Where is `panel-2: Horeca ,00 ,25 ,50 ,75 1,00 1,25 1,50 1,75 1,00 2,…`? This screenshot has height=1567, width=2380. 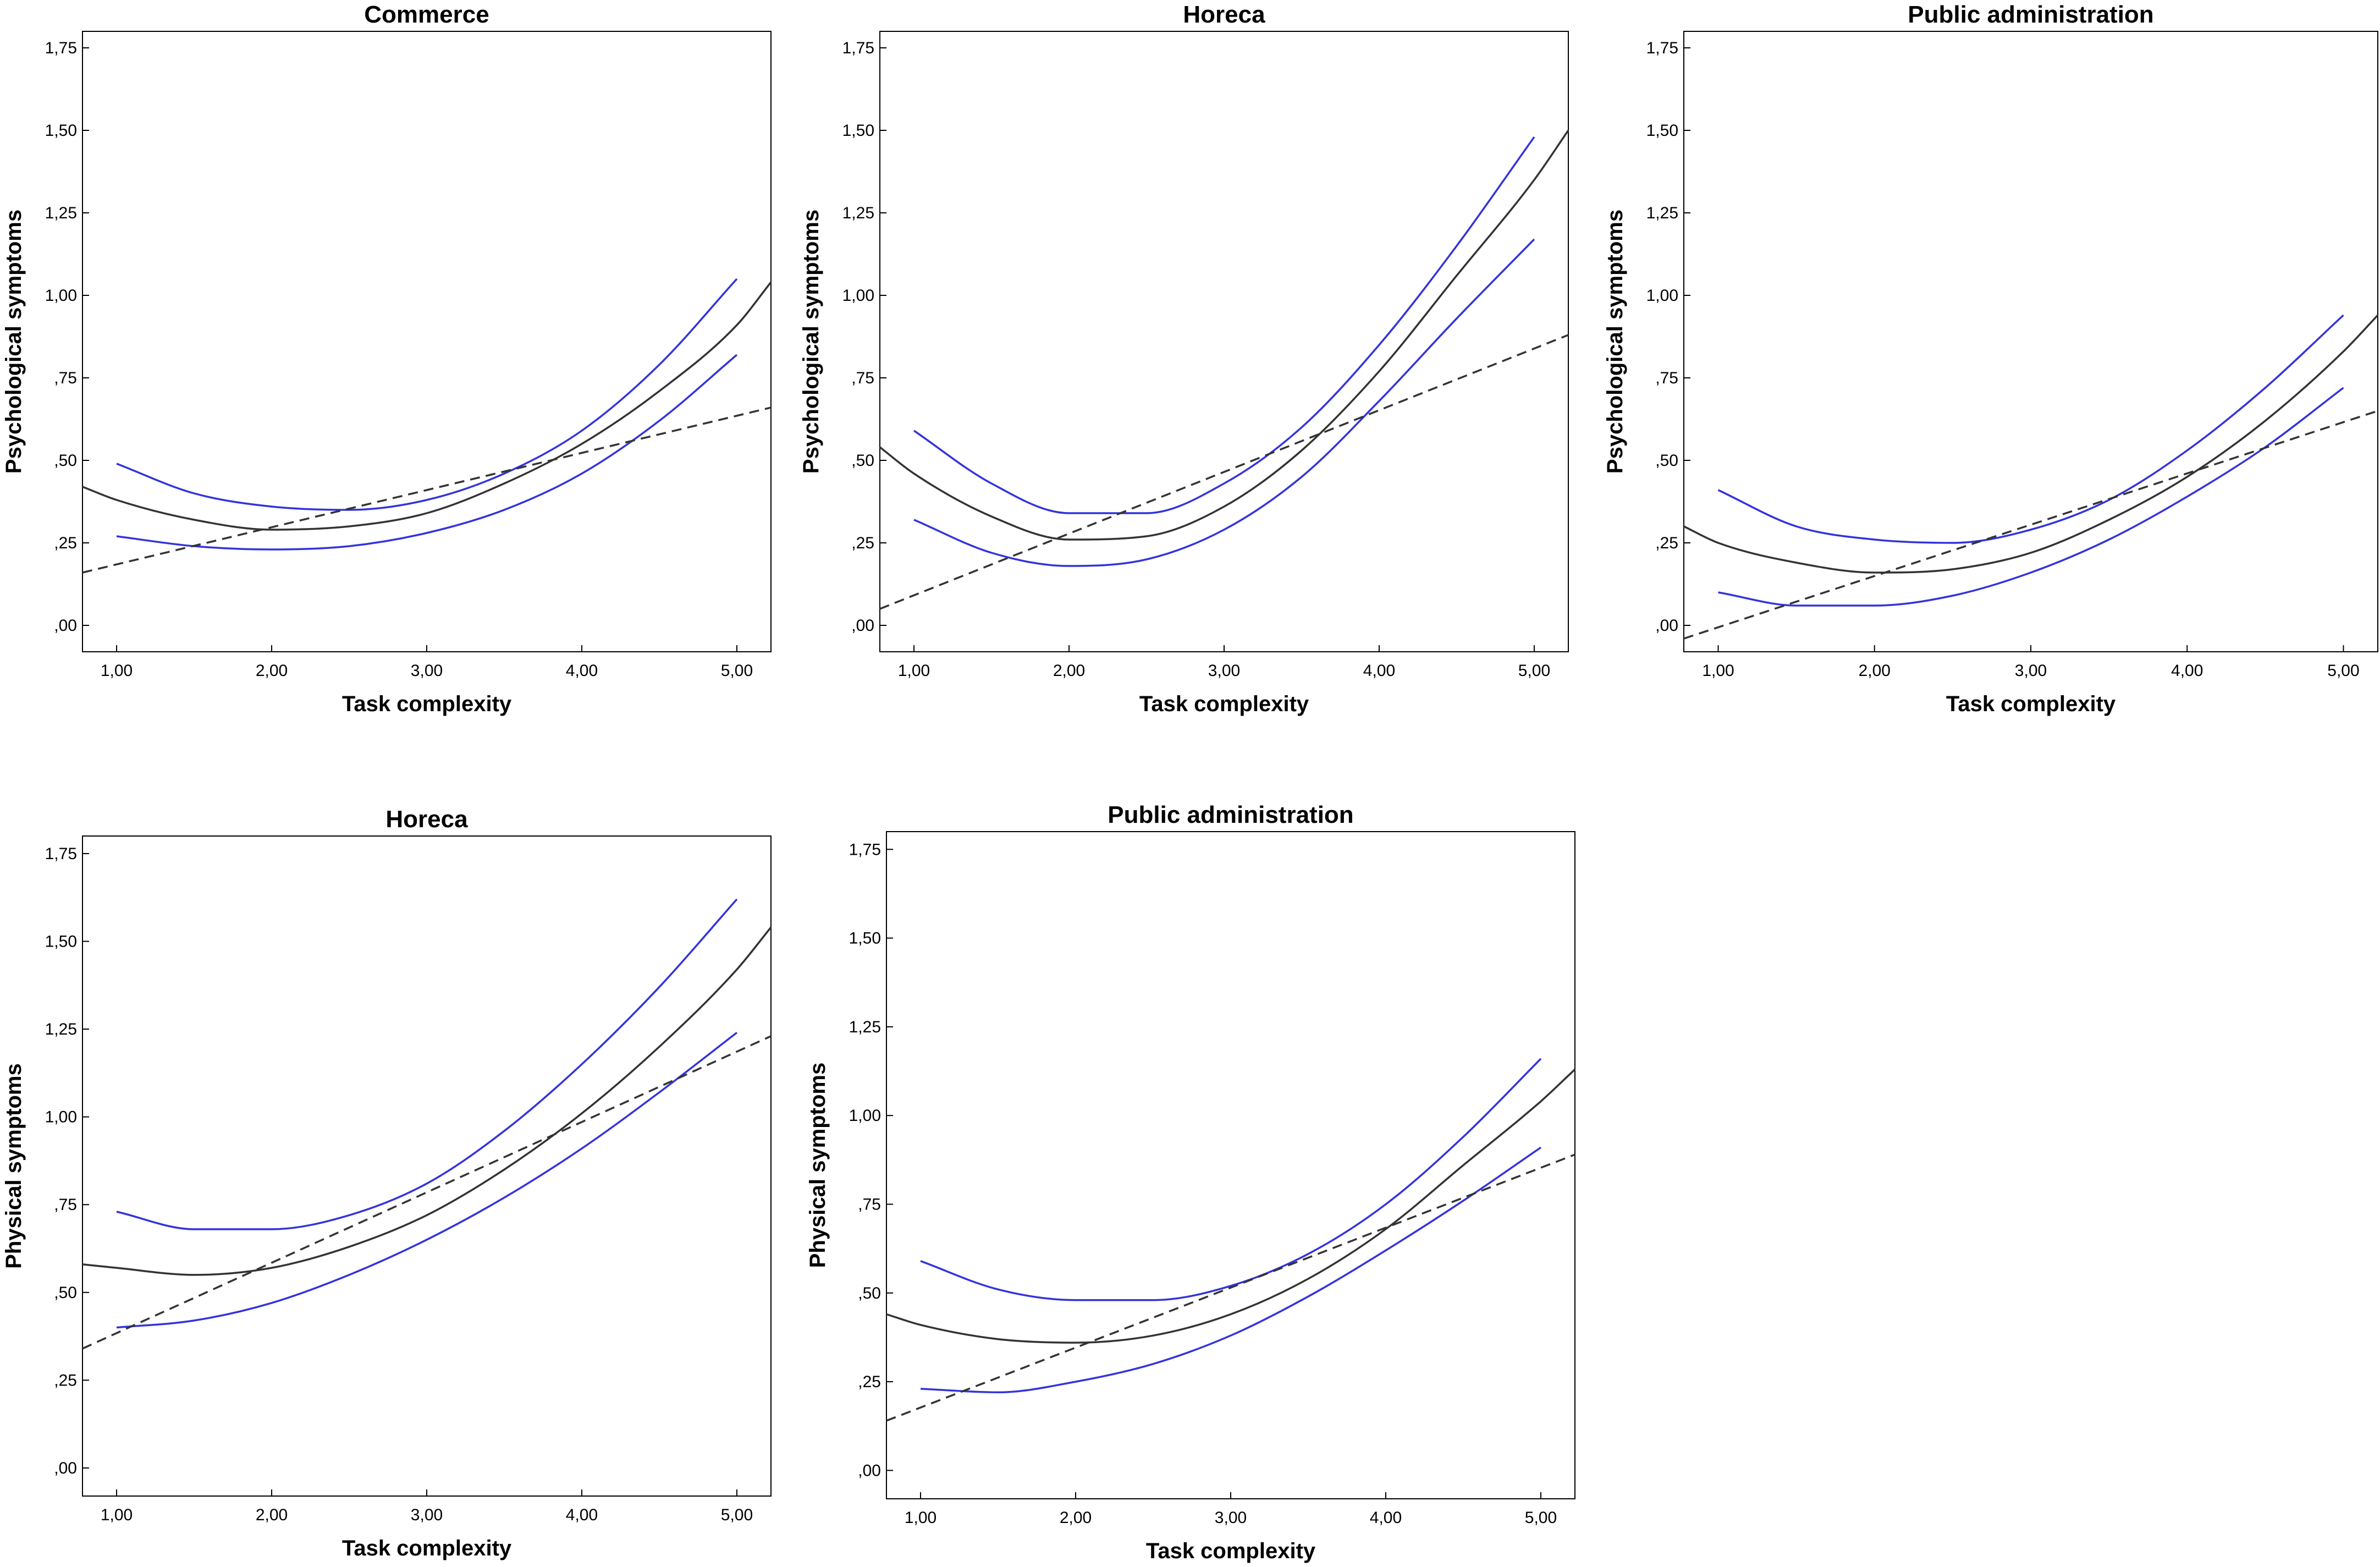 panel-2: Horeca ,00 ,25 ,50 ,75 1,00 1,25 1,50 1,75 1,00 2,… is located at coordinates (1184, 358).